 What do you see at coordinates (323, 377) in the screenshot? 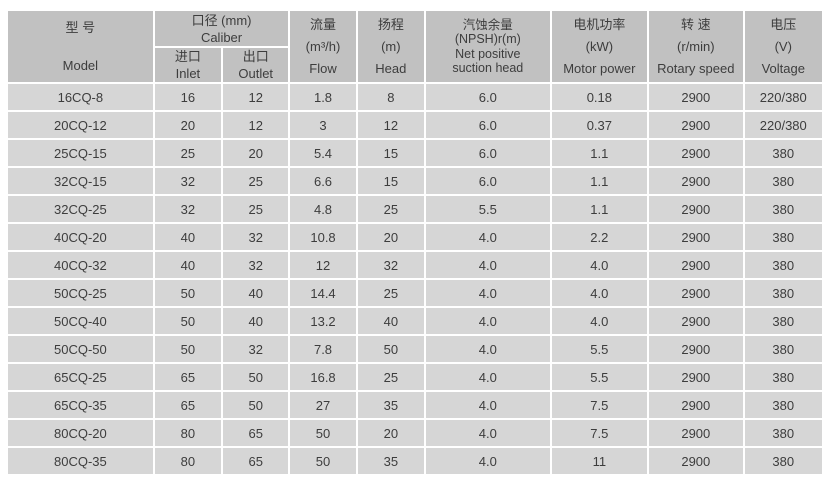
I see `cell-flow: 16.8` at bounding box center [323, 377].